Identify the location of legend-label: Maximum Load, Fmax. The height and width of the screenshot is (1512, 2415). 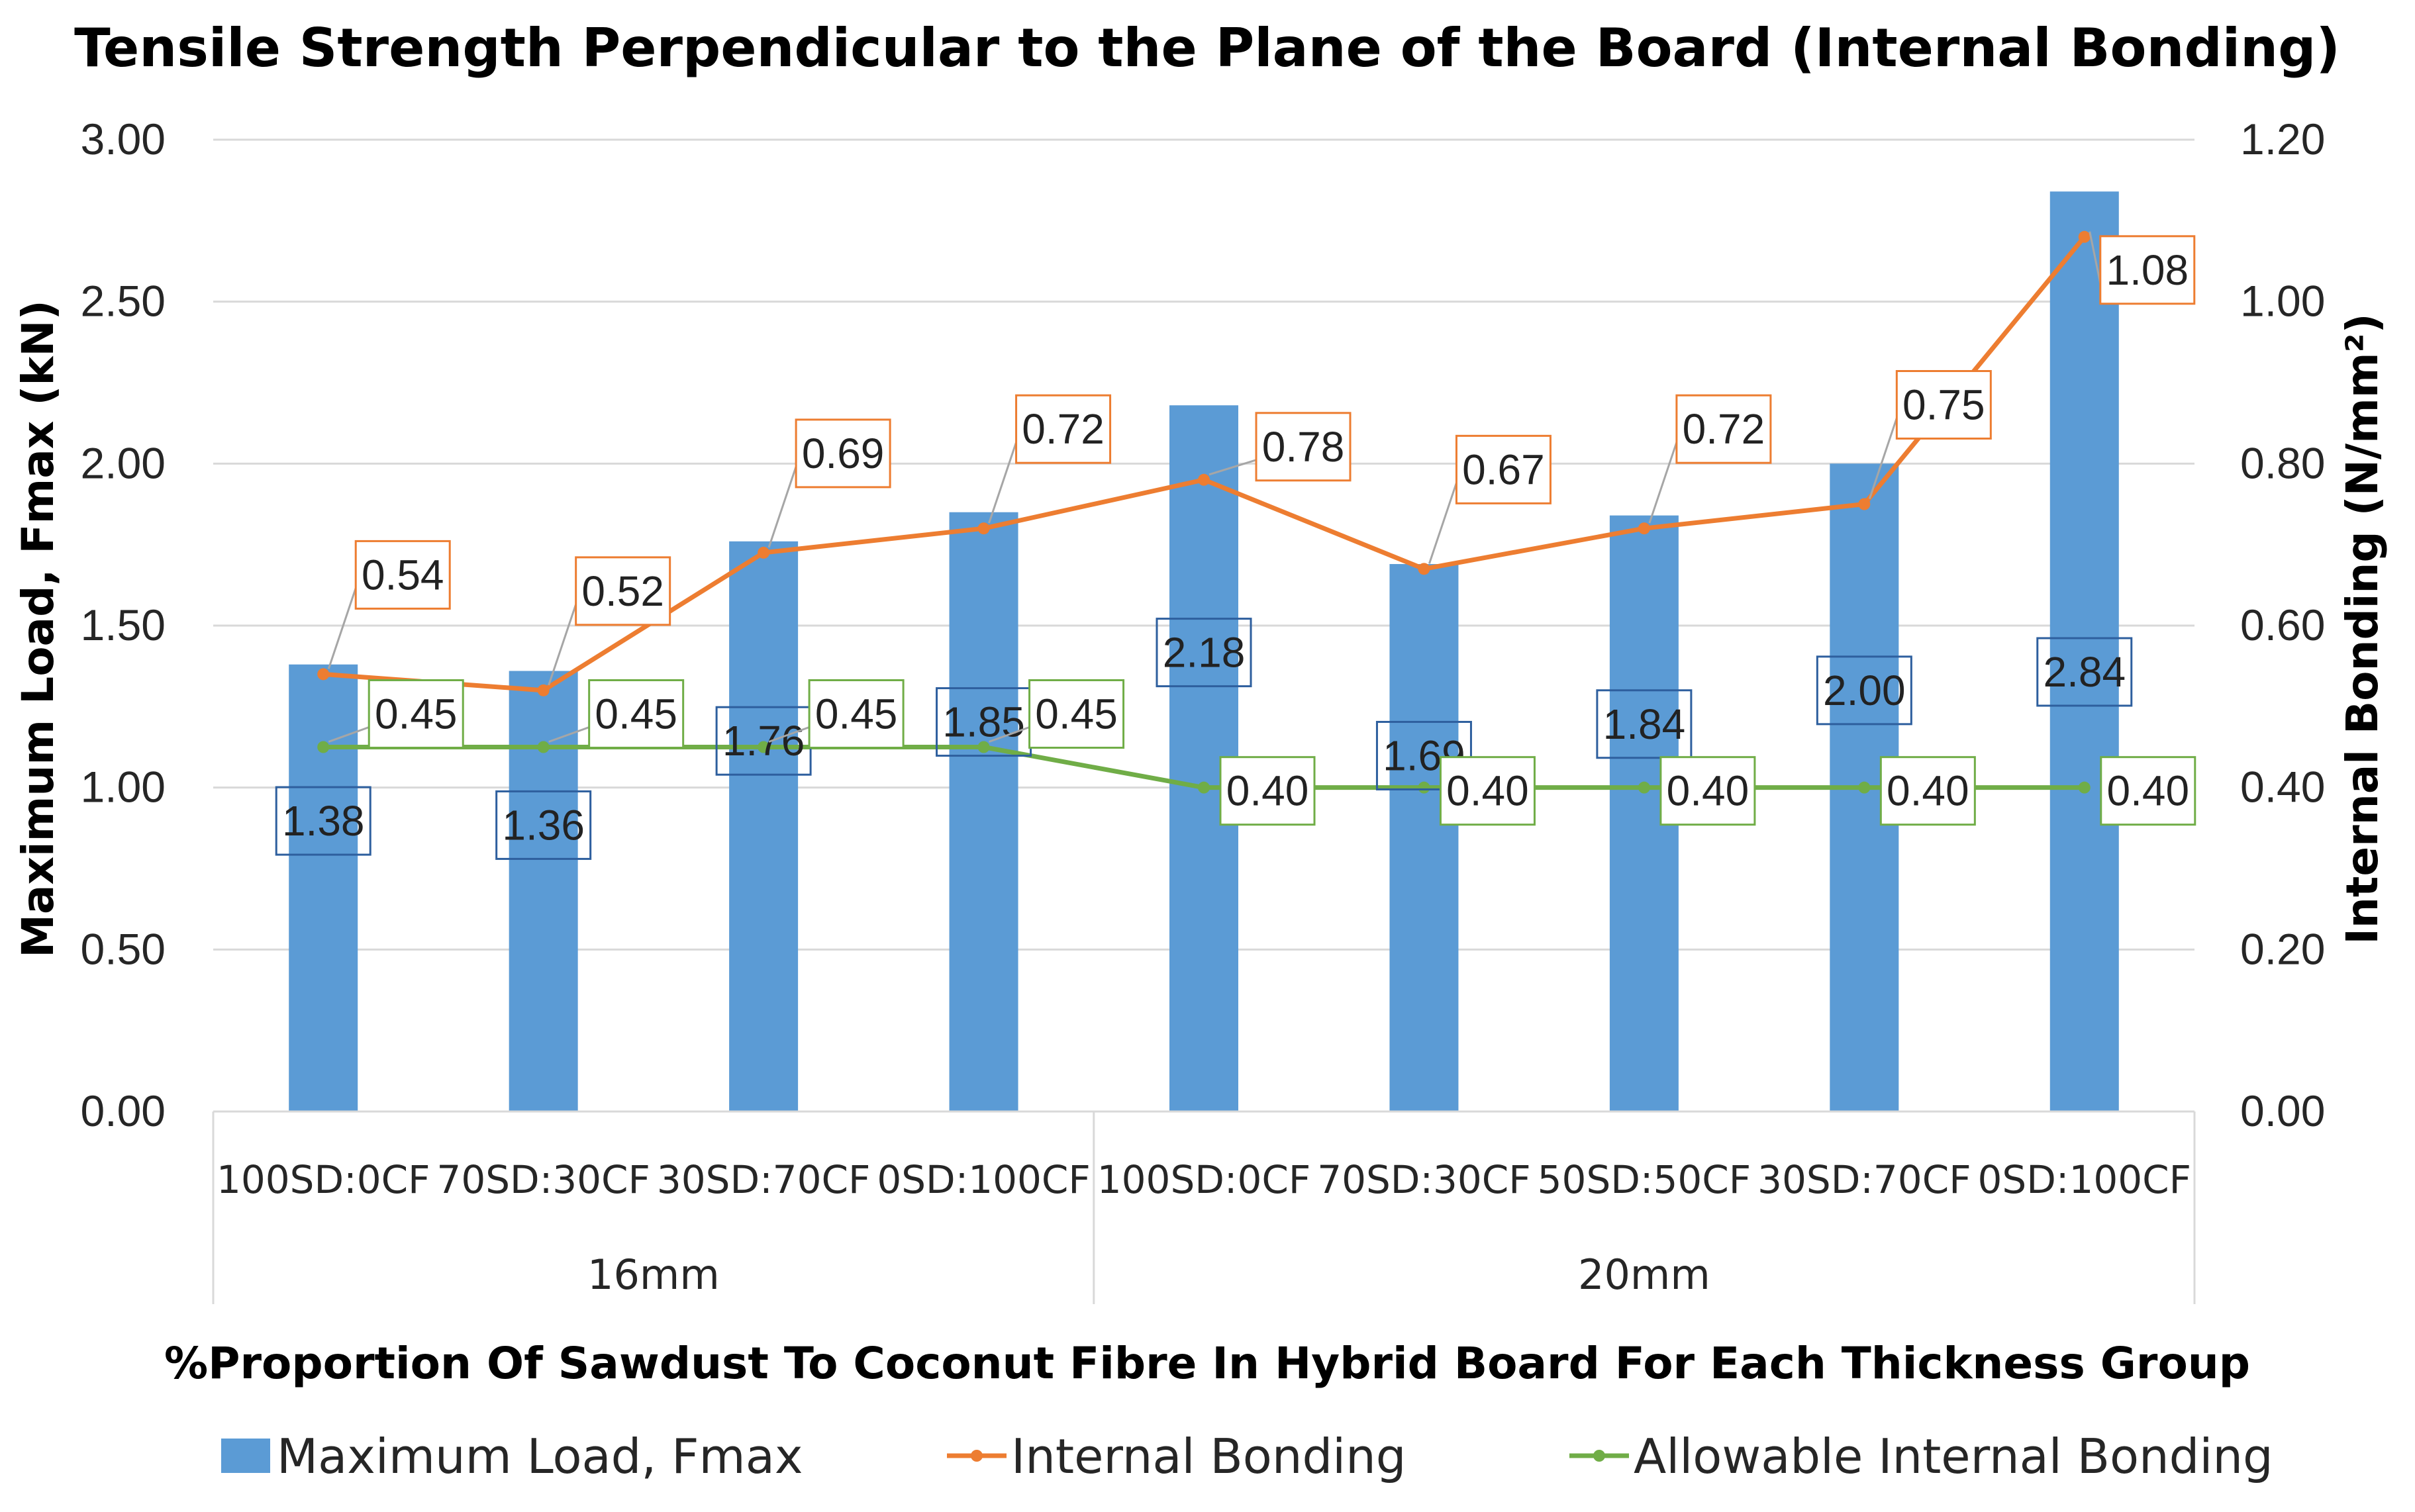
(540, 1457).